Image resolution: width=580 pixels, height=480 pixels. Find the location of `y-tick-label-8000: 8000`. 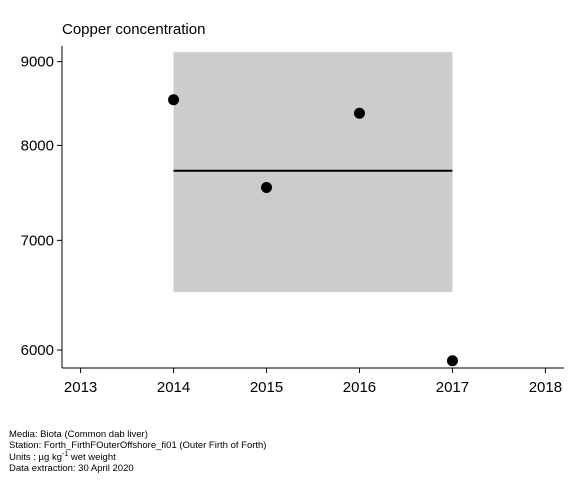

y-tick-label-8000: 8000 is located at coordinates (37, 145).